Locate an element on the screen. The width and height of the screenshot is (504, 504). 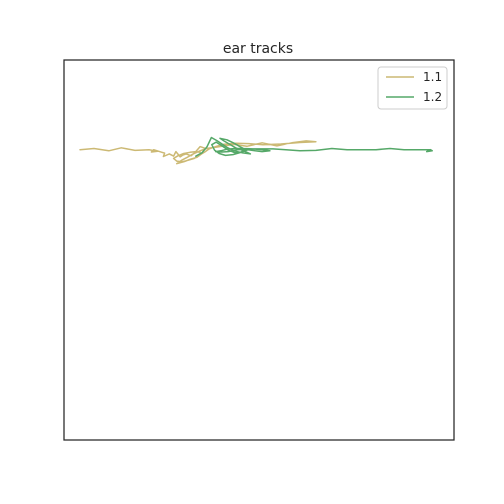
legend-entries: 1.11.2 is located at coordinates (414, 87).